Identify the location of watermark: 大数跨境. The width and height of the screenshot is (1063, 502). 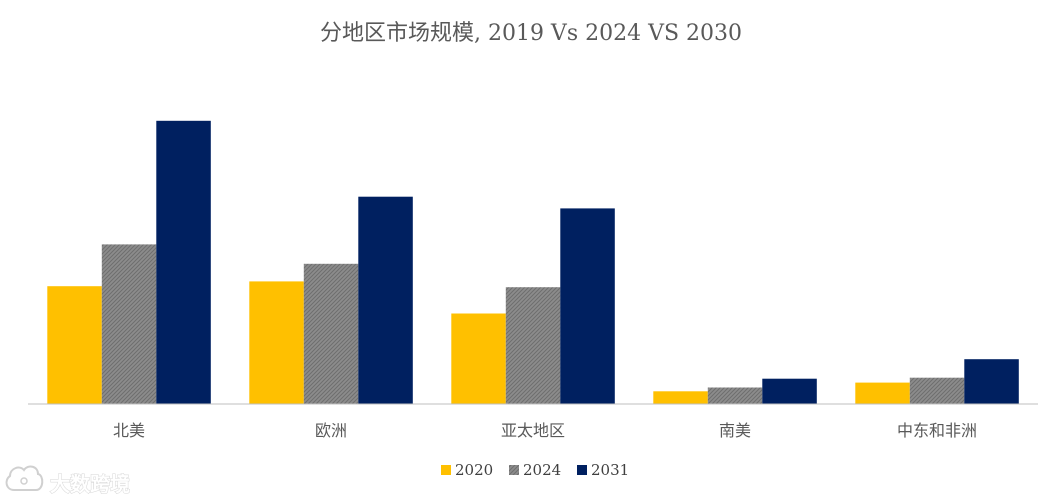
(68, 481).